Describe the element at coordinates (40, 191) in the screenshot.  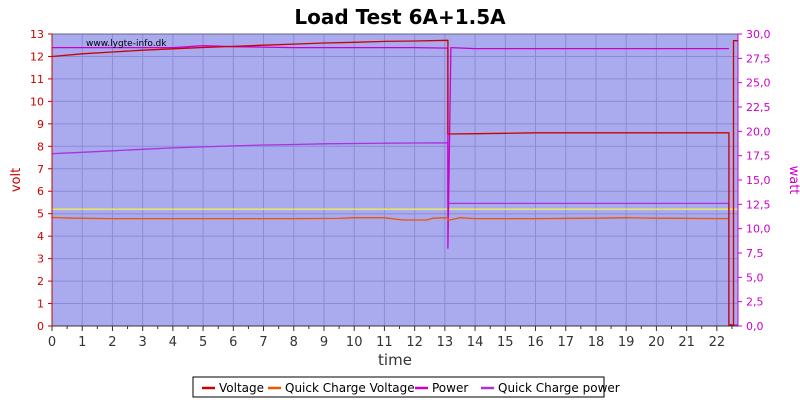
I see `left-tick-label: 6` at that location.